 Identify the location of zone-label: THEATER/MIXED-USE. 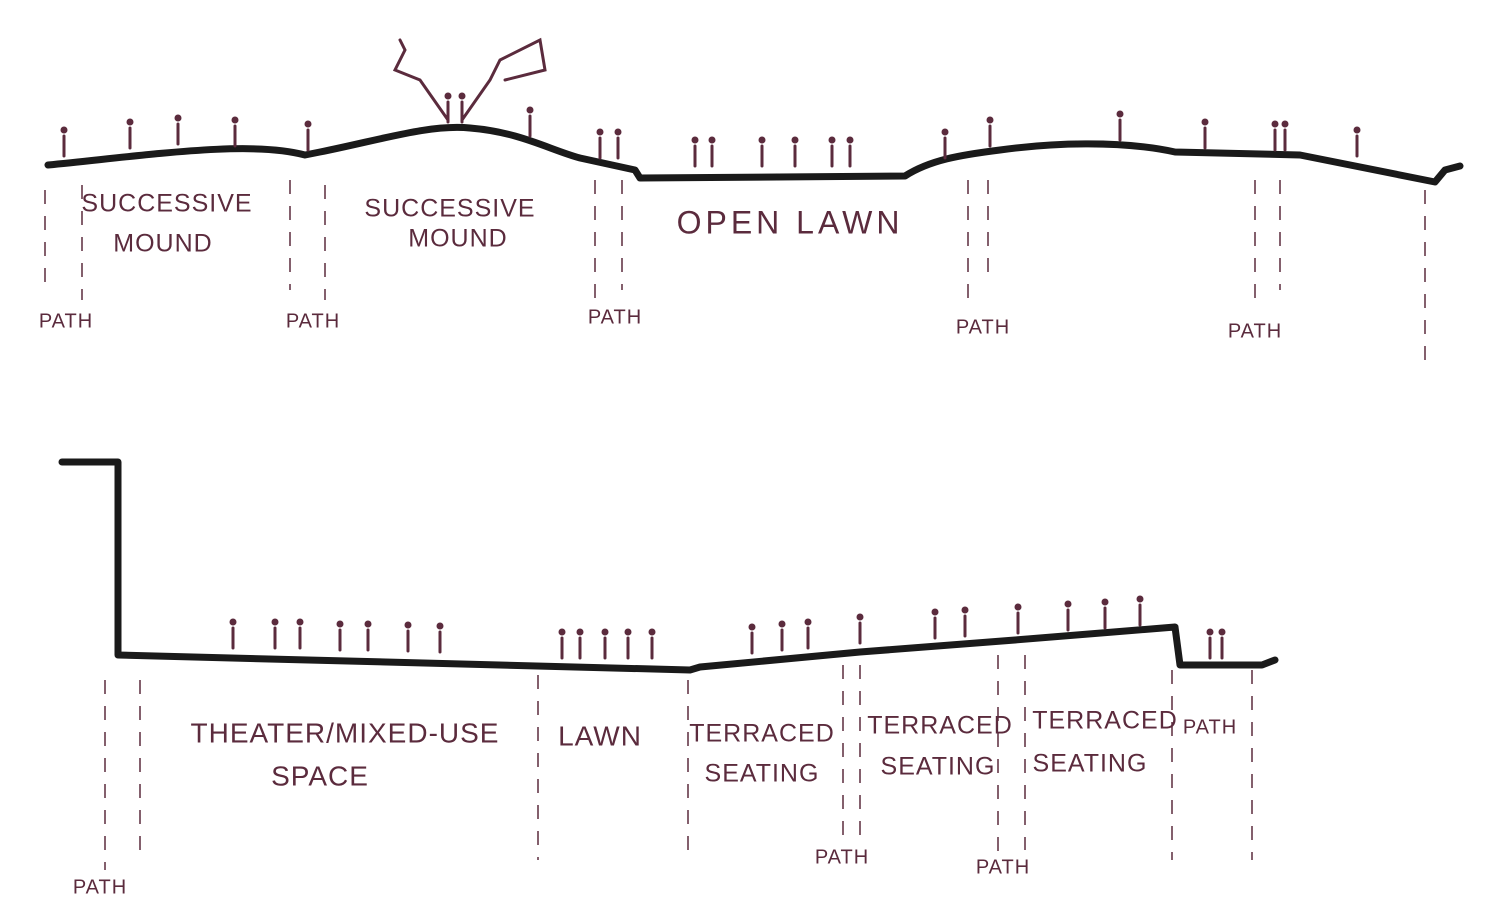
(345, 732).